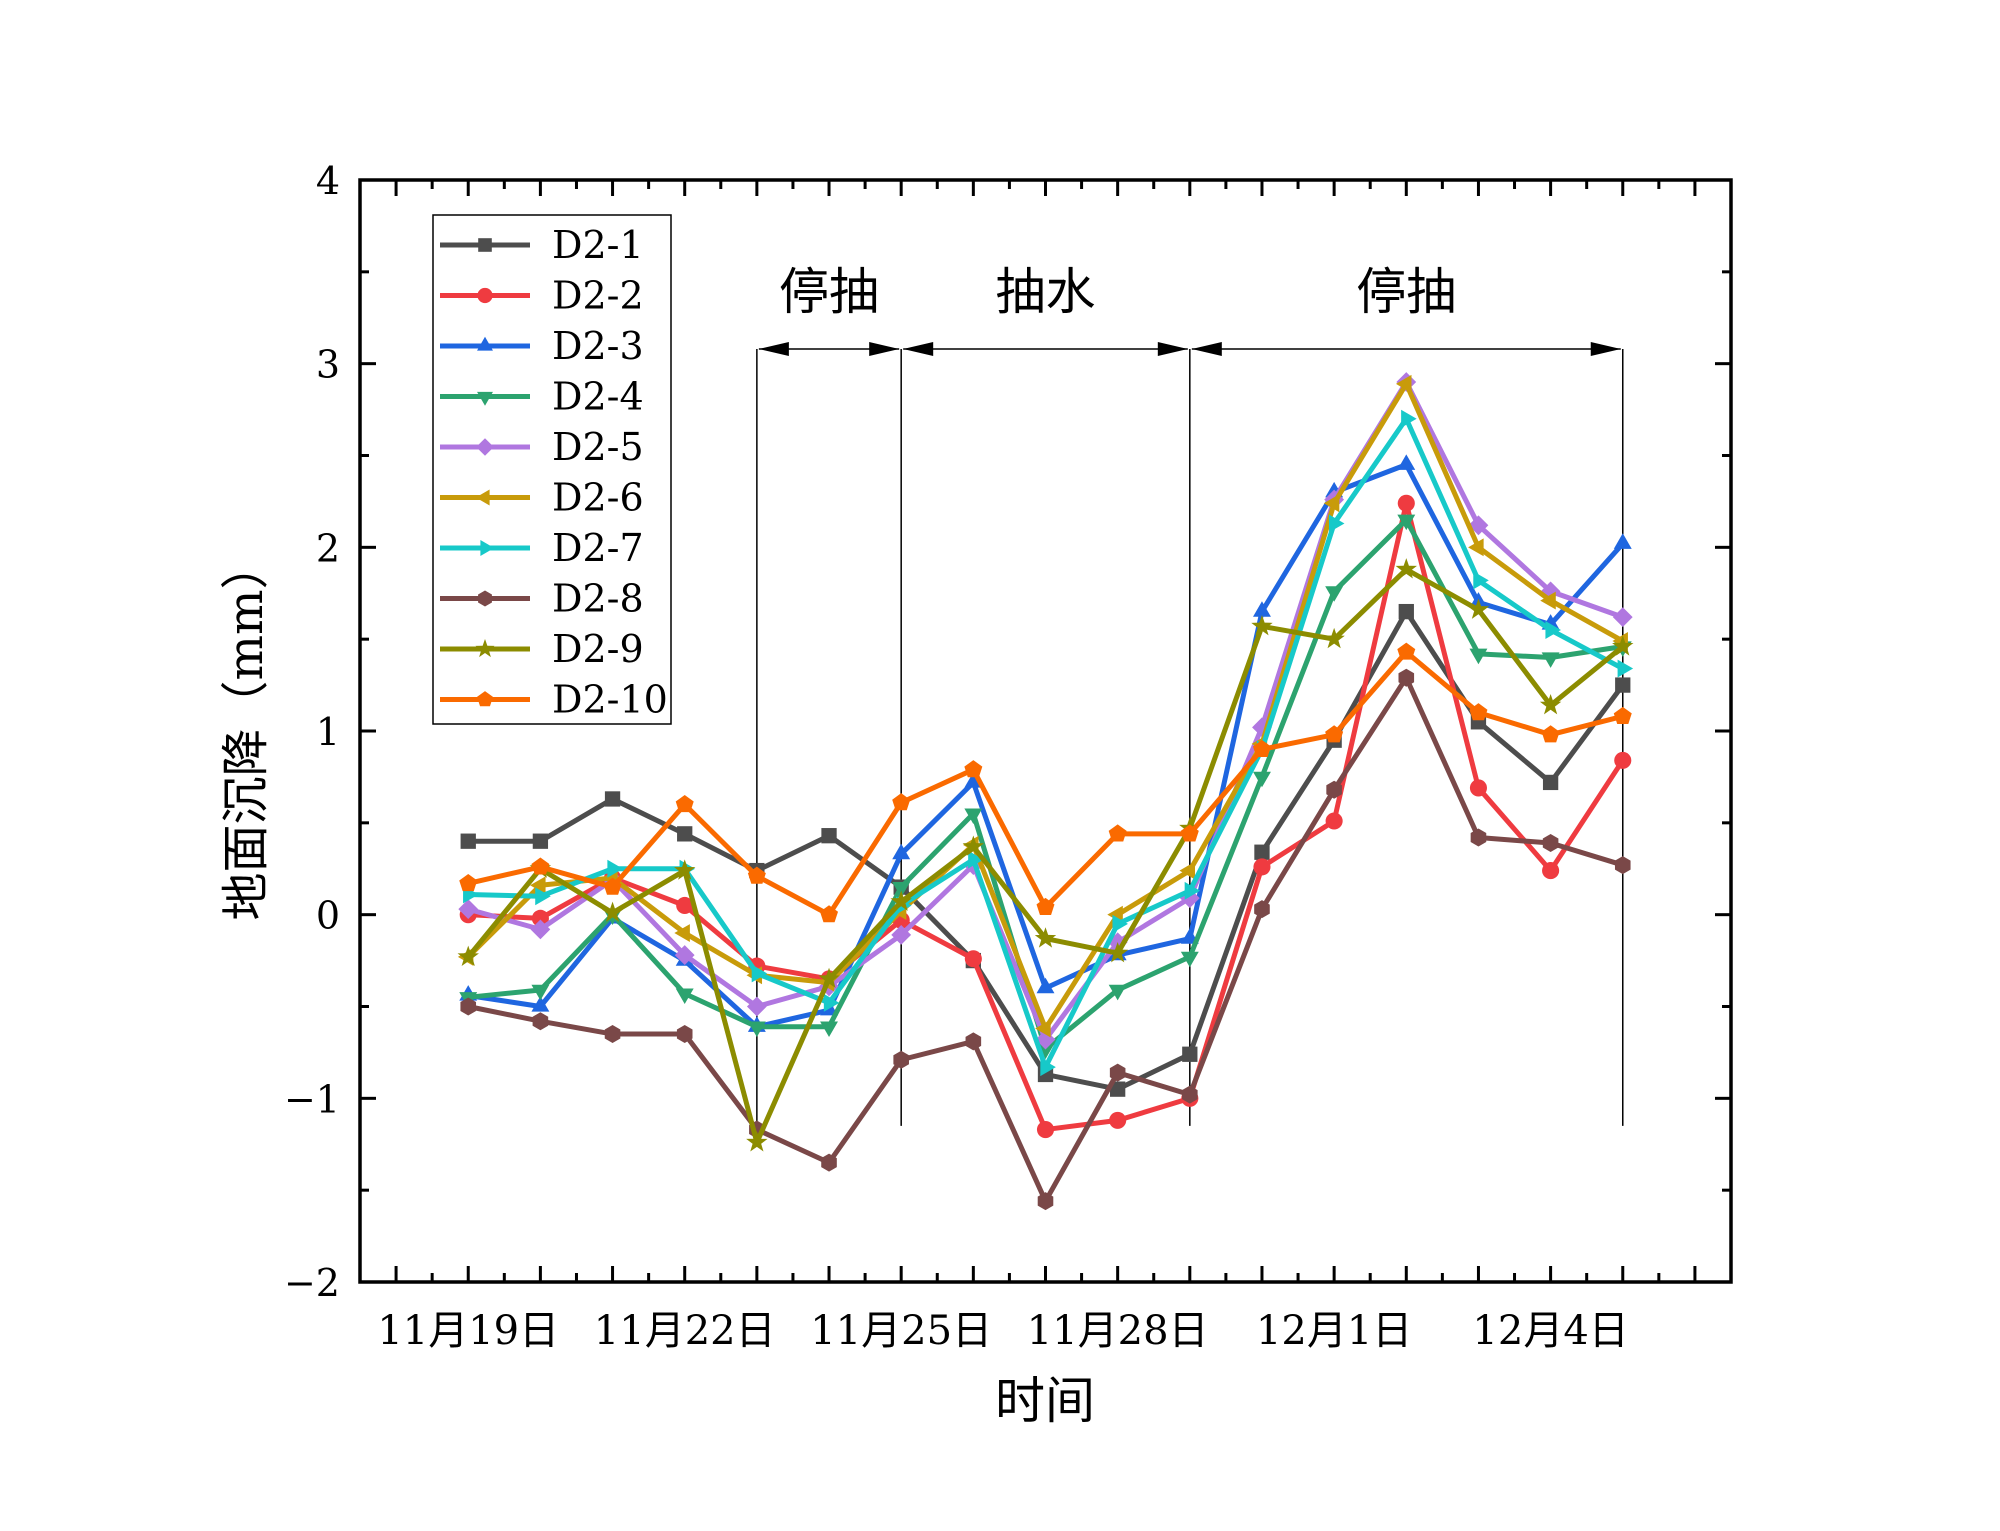 This screenshot has width=2000, height=1531. Describe the element at coordinates (598, 245) in the screenshot. I see `legend-label: D2-1` at that location.